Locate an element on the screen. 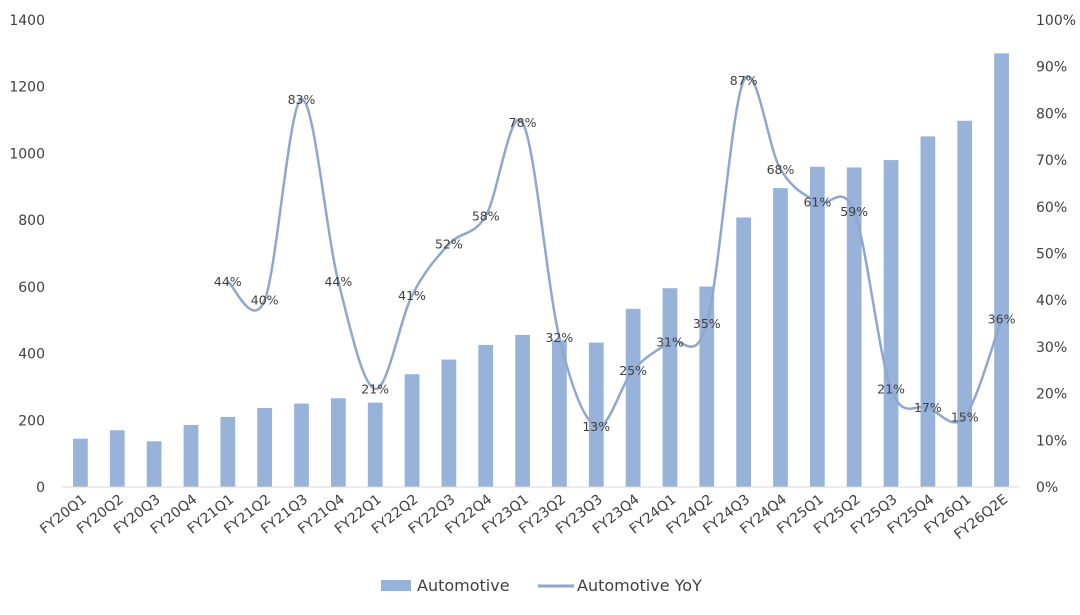 The image size is (1080, 615). left-axis-tick-label: 400 is located at coordinates (31, 355).